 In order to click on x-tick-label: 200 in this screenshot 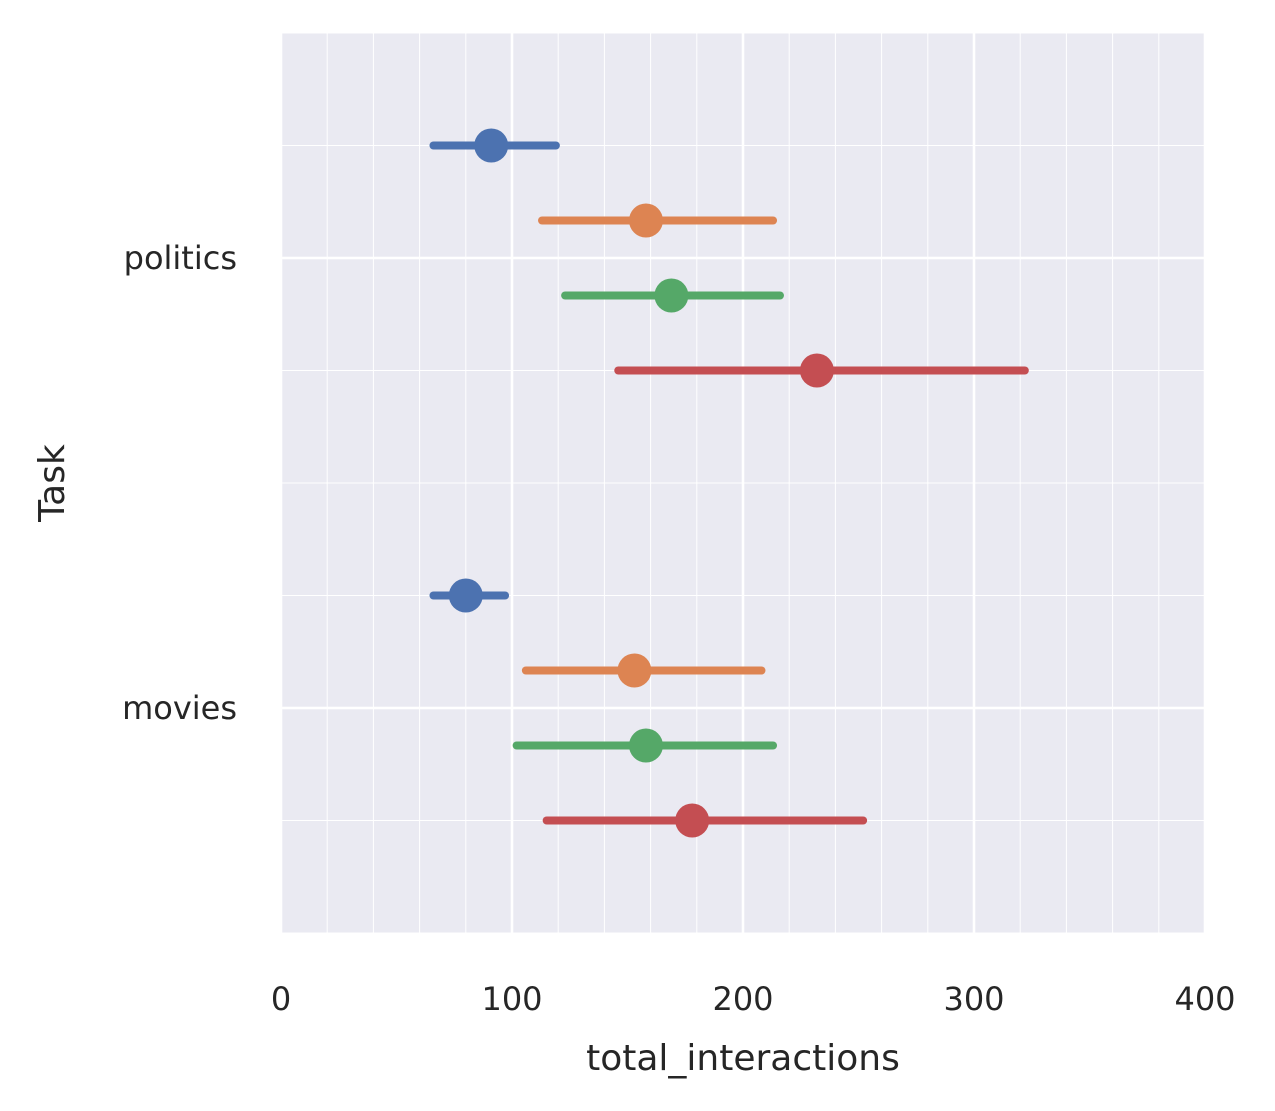, I will do `click(742, 999)`.